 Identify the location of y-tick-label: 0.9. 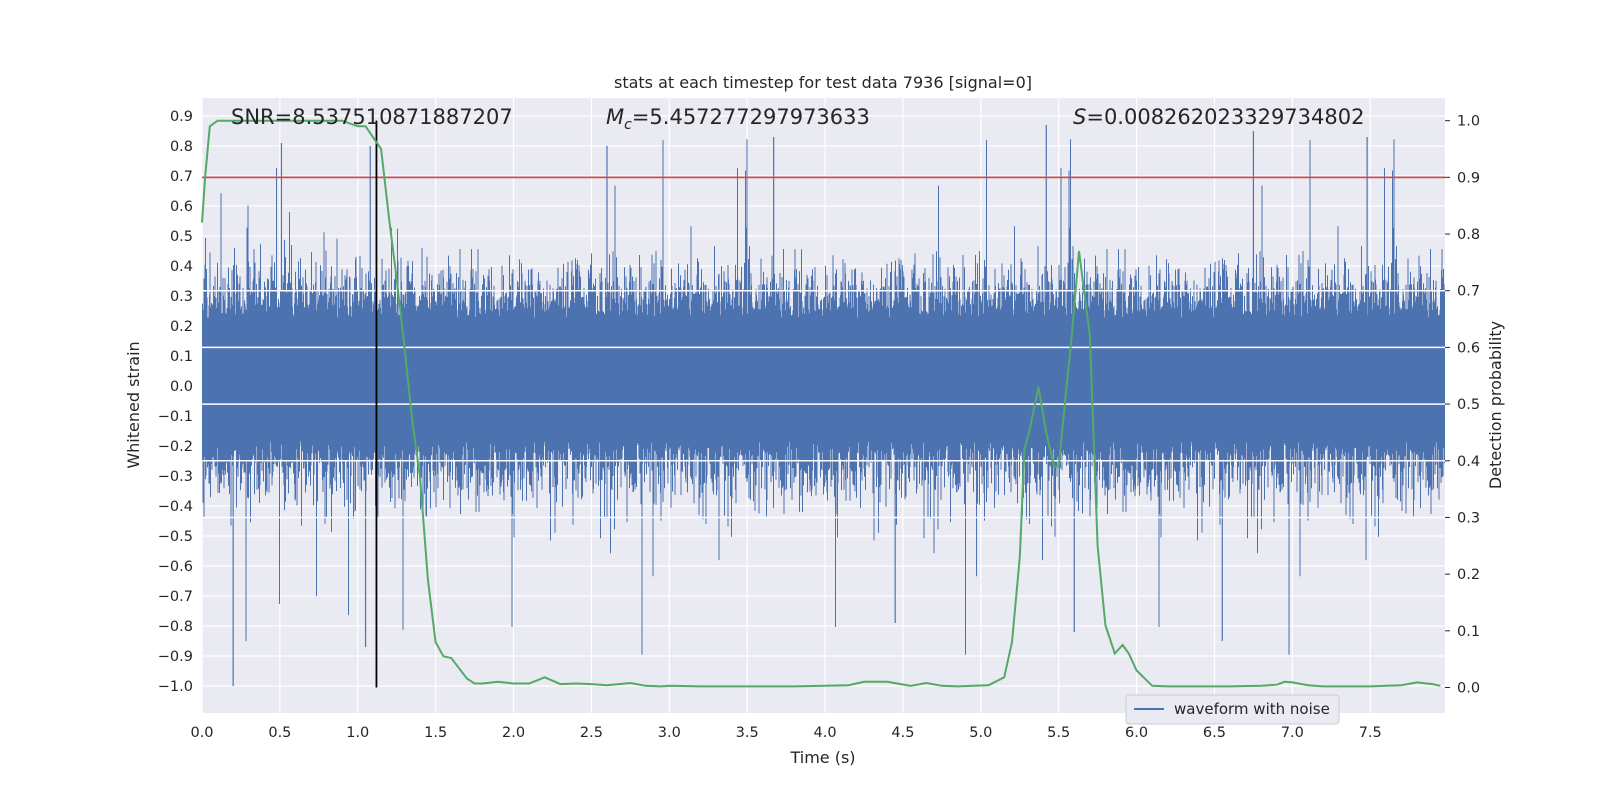
(181, 117).